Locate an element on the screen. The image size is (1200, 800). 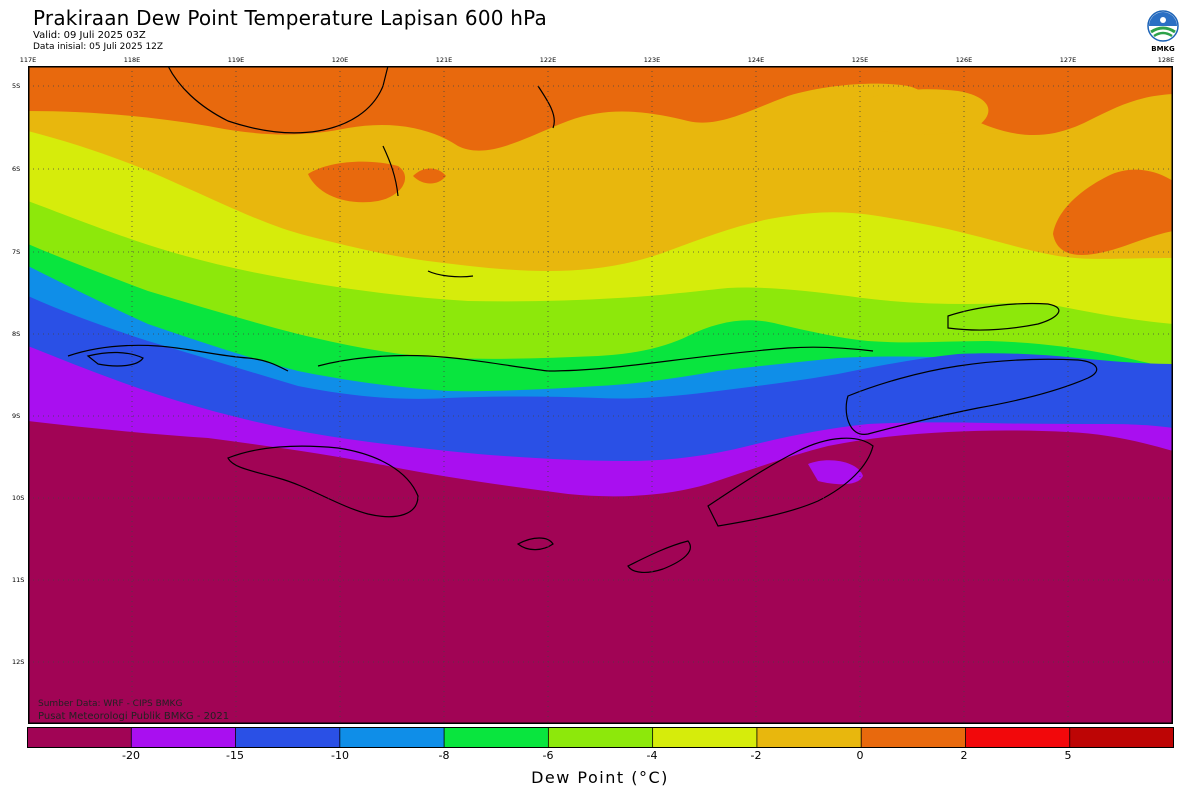
data-source-credit: Sumber Data: WRF - CIPS BMKG is located at coordinates (110, 704).